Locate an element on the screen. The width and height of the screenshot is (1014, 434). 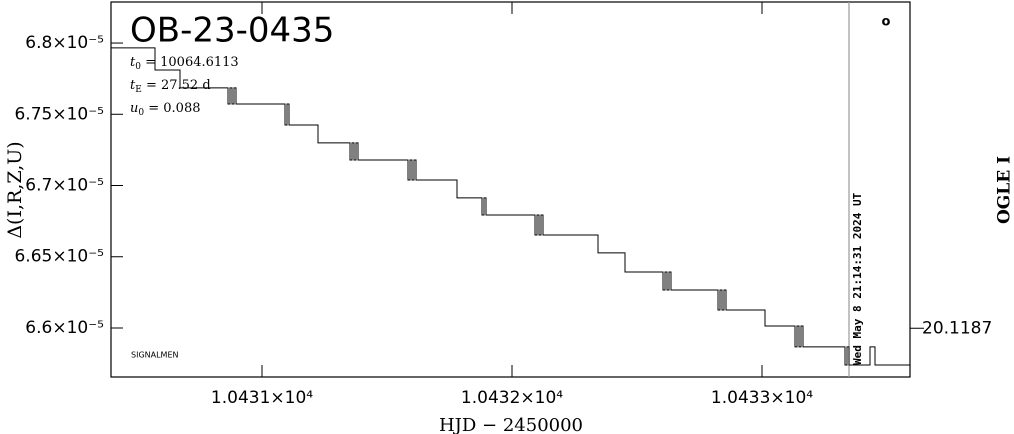
x-tick-label: 1.0433×10⁴ is located at coordinates (762, 398).